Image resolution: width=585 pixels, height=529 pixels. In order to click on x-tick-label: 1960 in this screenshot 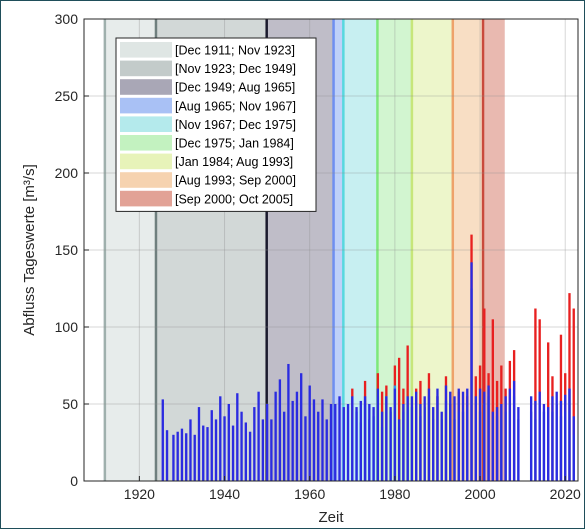, I will do `click(309, 494)`.